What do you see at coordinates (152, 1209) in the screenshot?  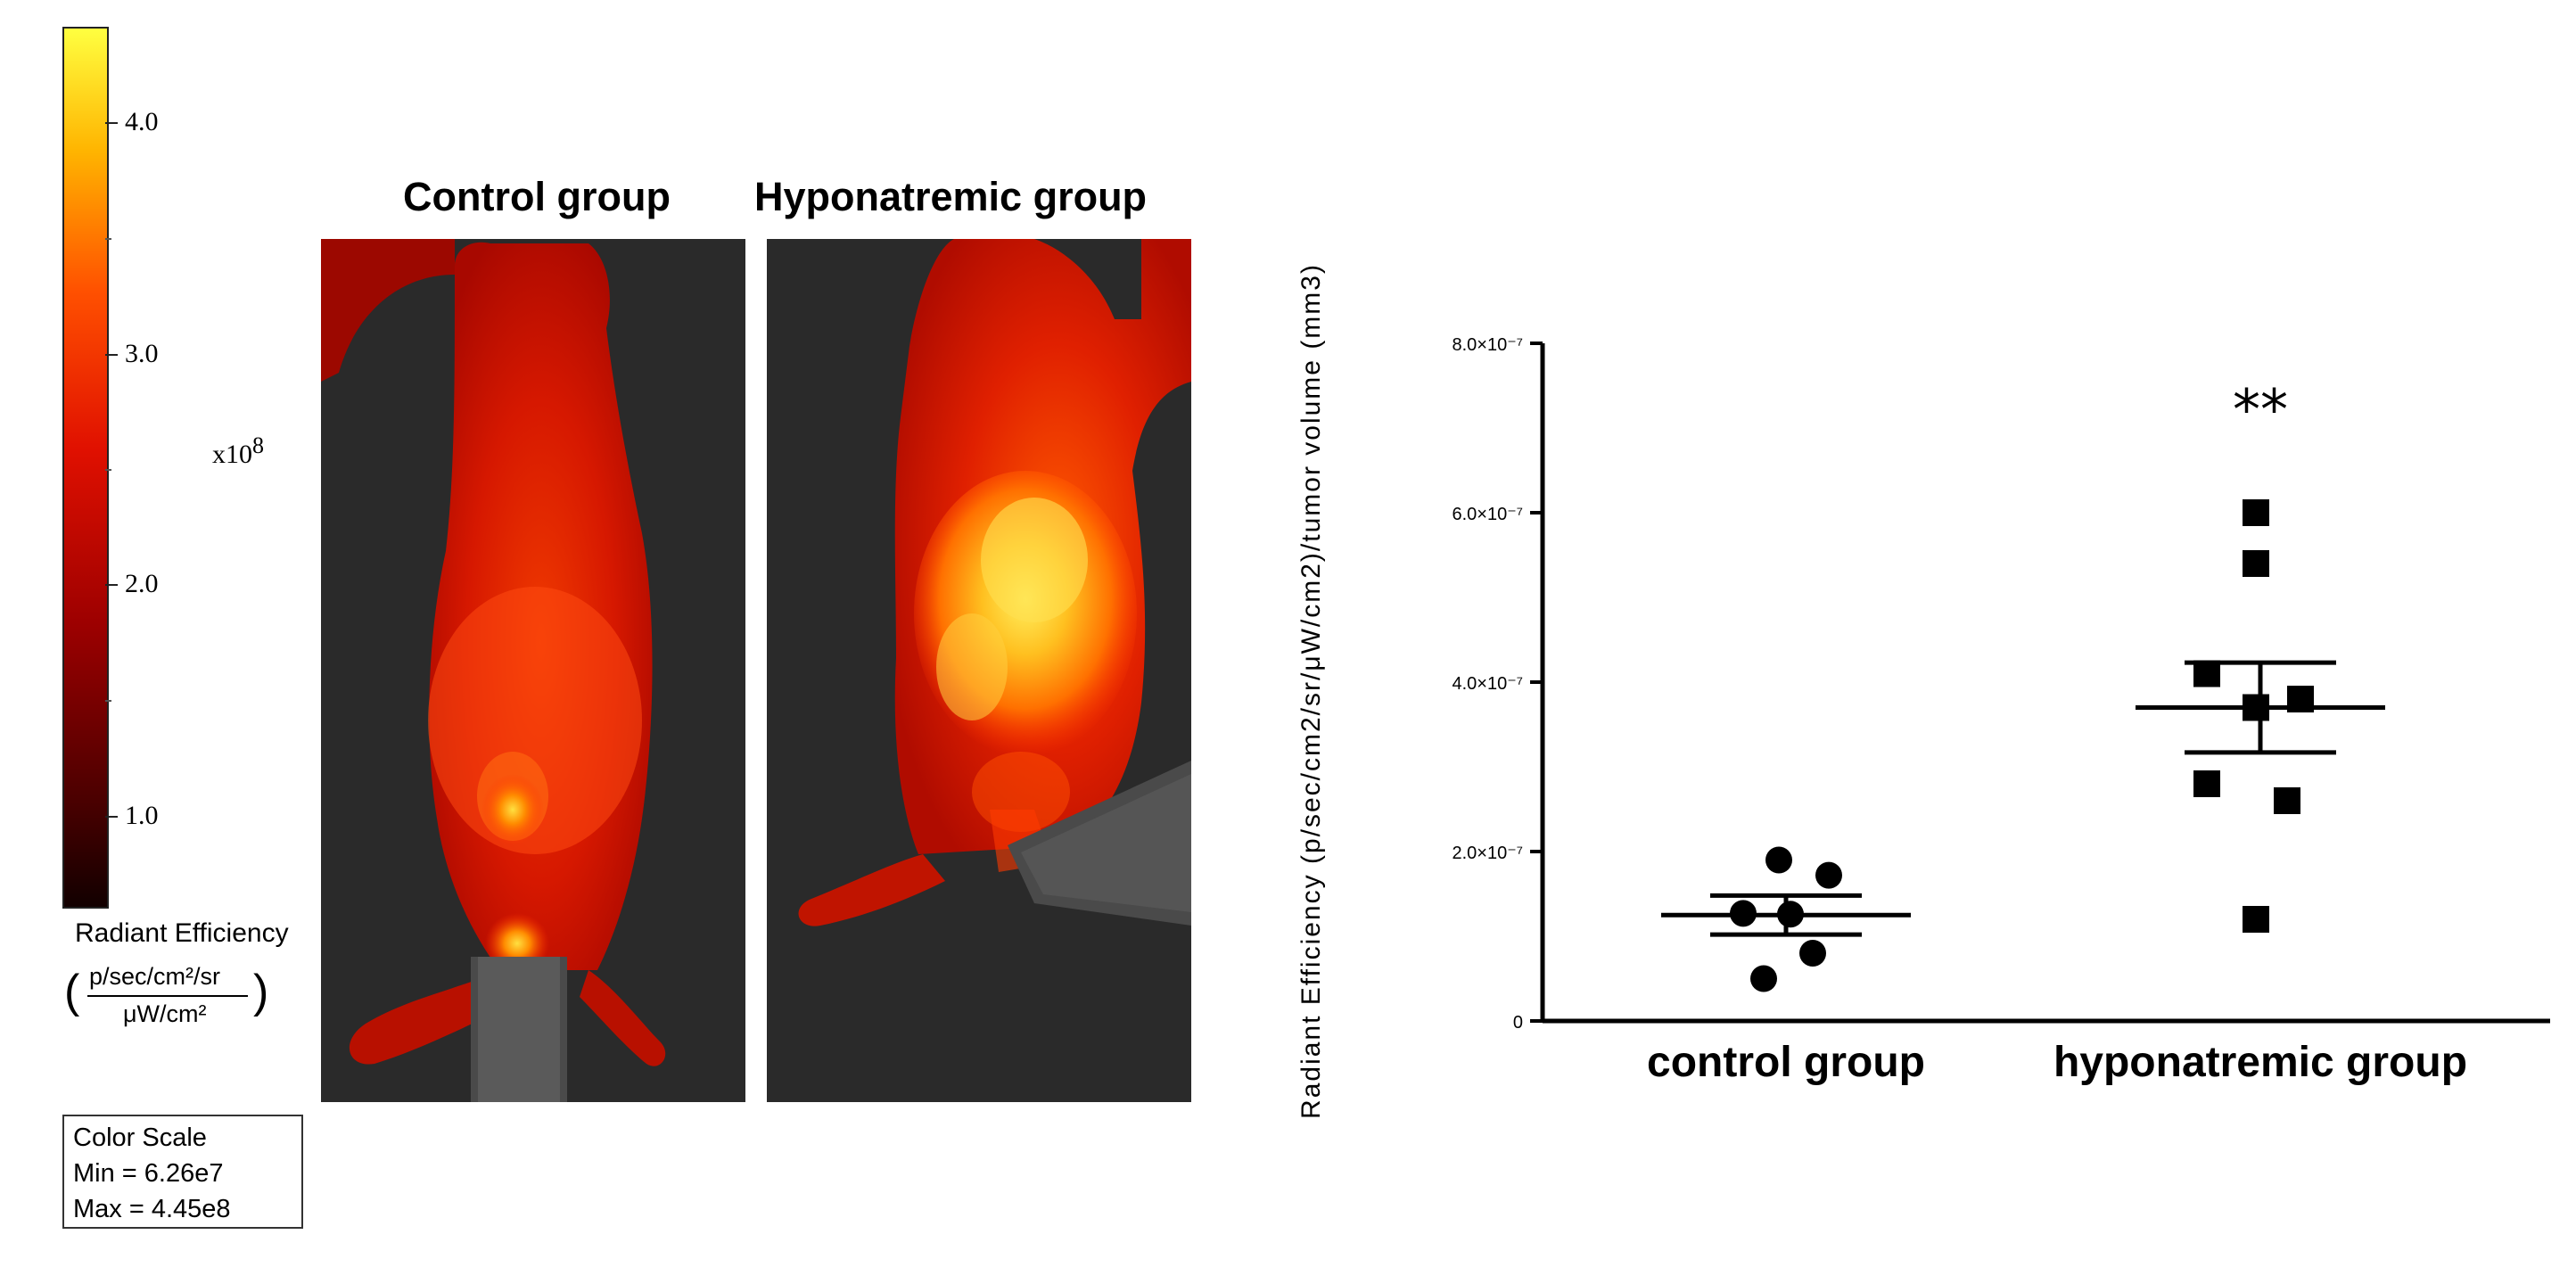 I see `color-scale-max: Max = 4.45e8` at bounding box center [152, 1209].